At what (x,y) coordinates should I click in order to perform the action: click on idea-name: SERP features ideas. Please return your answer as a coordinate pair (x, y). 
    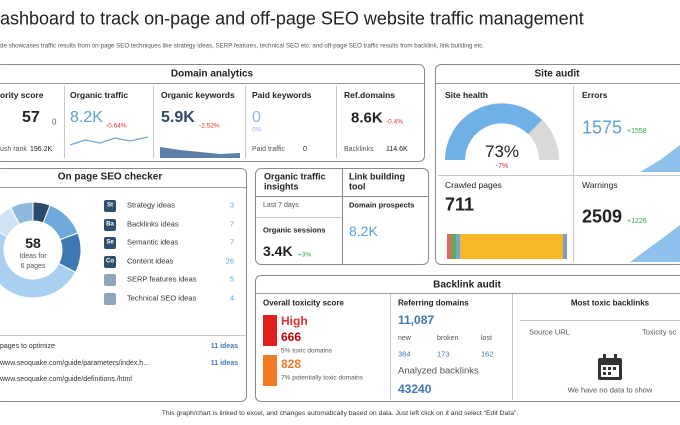
    Looking at the image, I should click on (162, 280).